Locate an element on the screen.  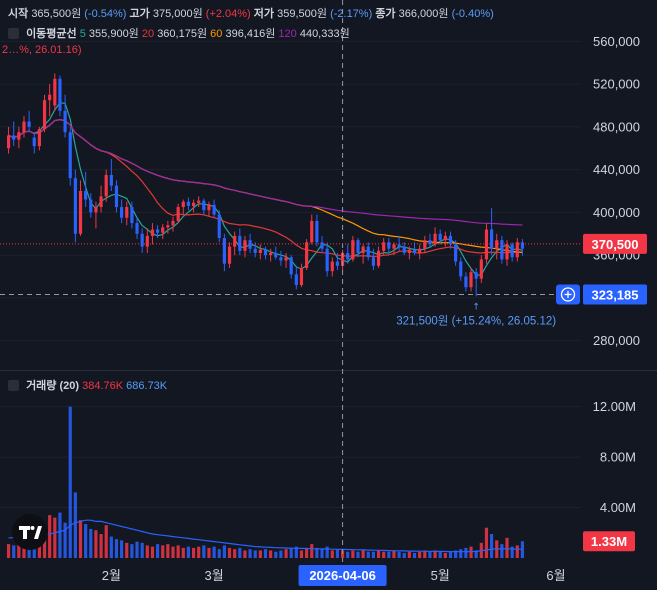
price-tick-label: 480,000 is located at coordinates (616, 126).